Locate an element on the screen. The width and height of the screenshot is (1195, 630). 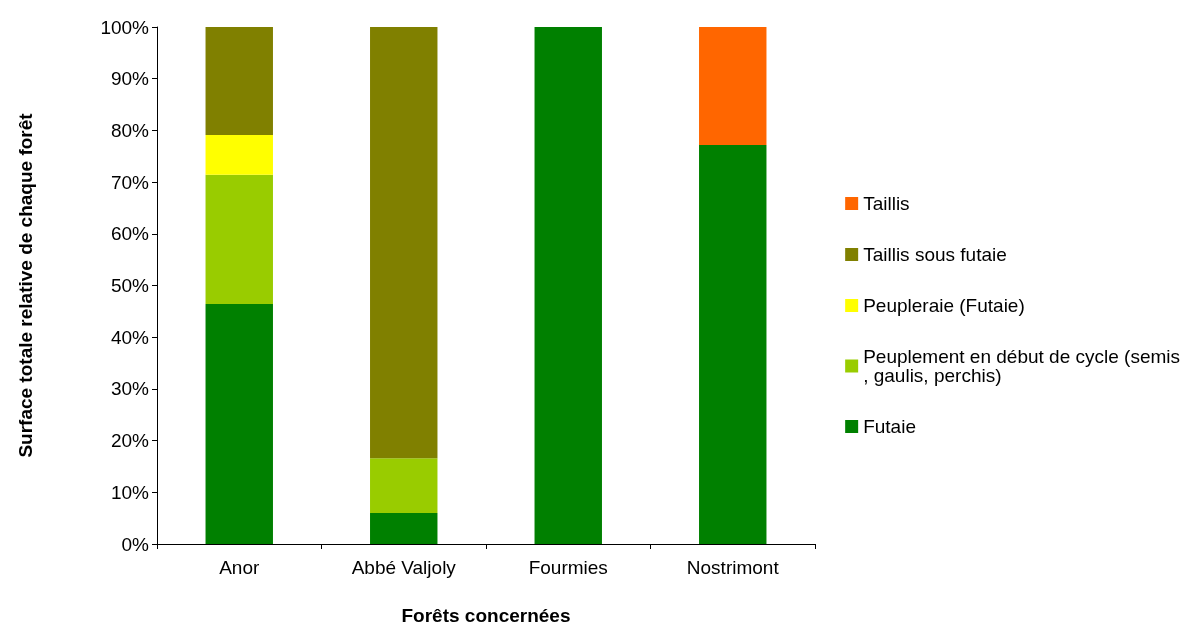
x-tick-label: Abbé Valjoly is located at coordinates (404, 567).